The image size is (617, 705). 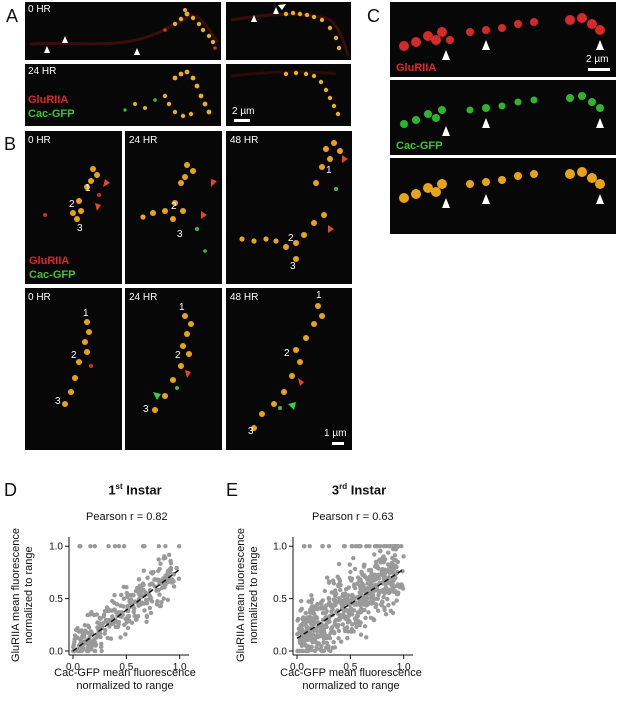 What do you see at coordinates (143, 140) in the screenshot?
I see `time-label: 24 HR` at bounding box center [143, 140].